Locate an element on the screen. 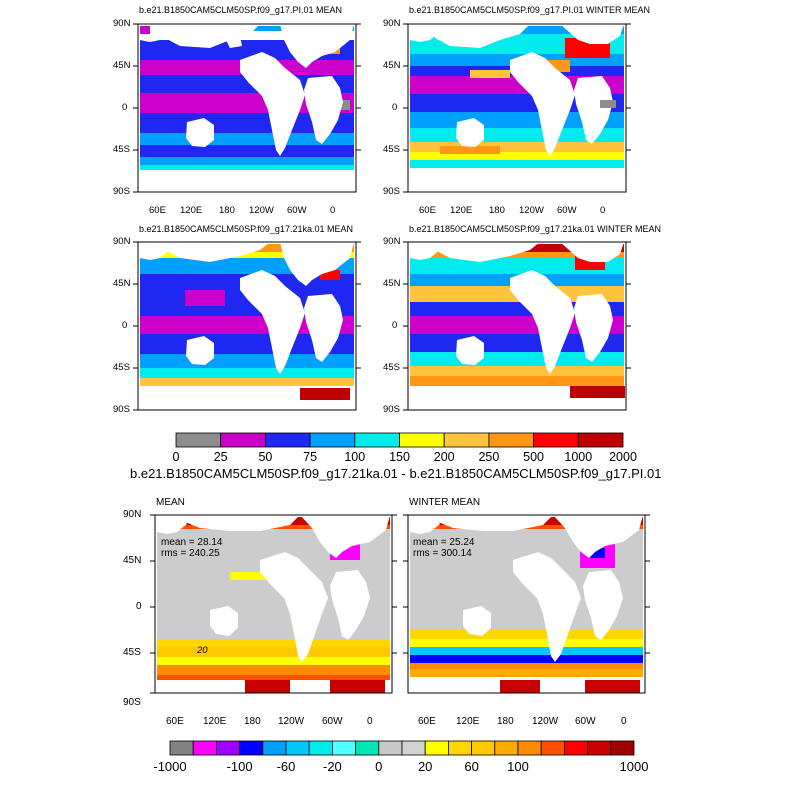  colorbar-label: 75 is located at coordinates (310, 457).